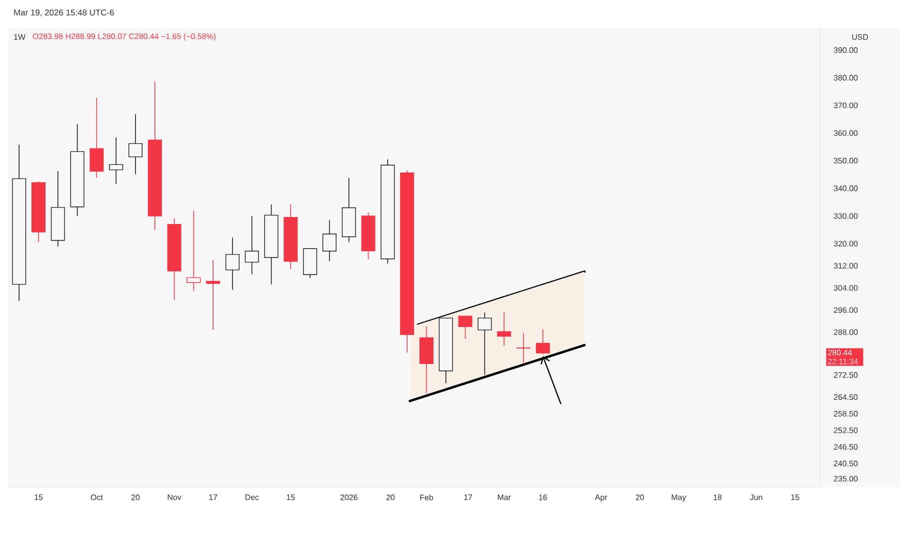 The width and height of the screenshot is (900, 546). What do you see at coordinates (64, 13) in the screenshot?
I see `text: Mar 19, 2026 15:48 UTC-6` at bounding box center [64, 13].